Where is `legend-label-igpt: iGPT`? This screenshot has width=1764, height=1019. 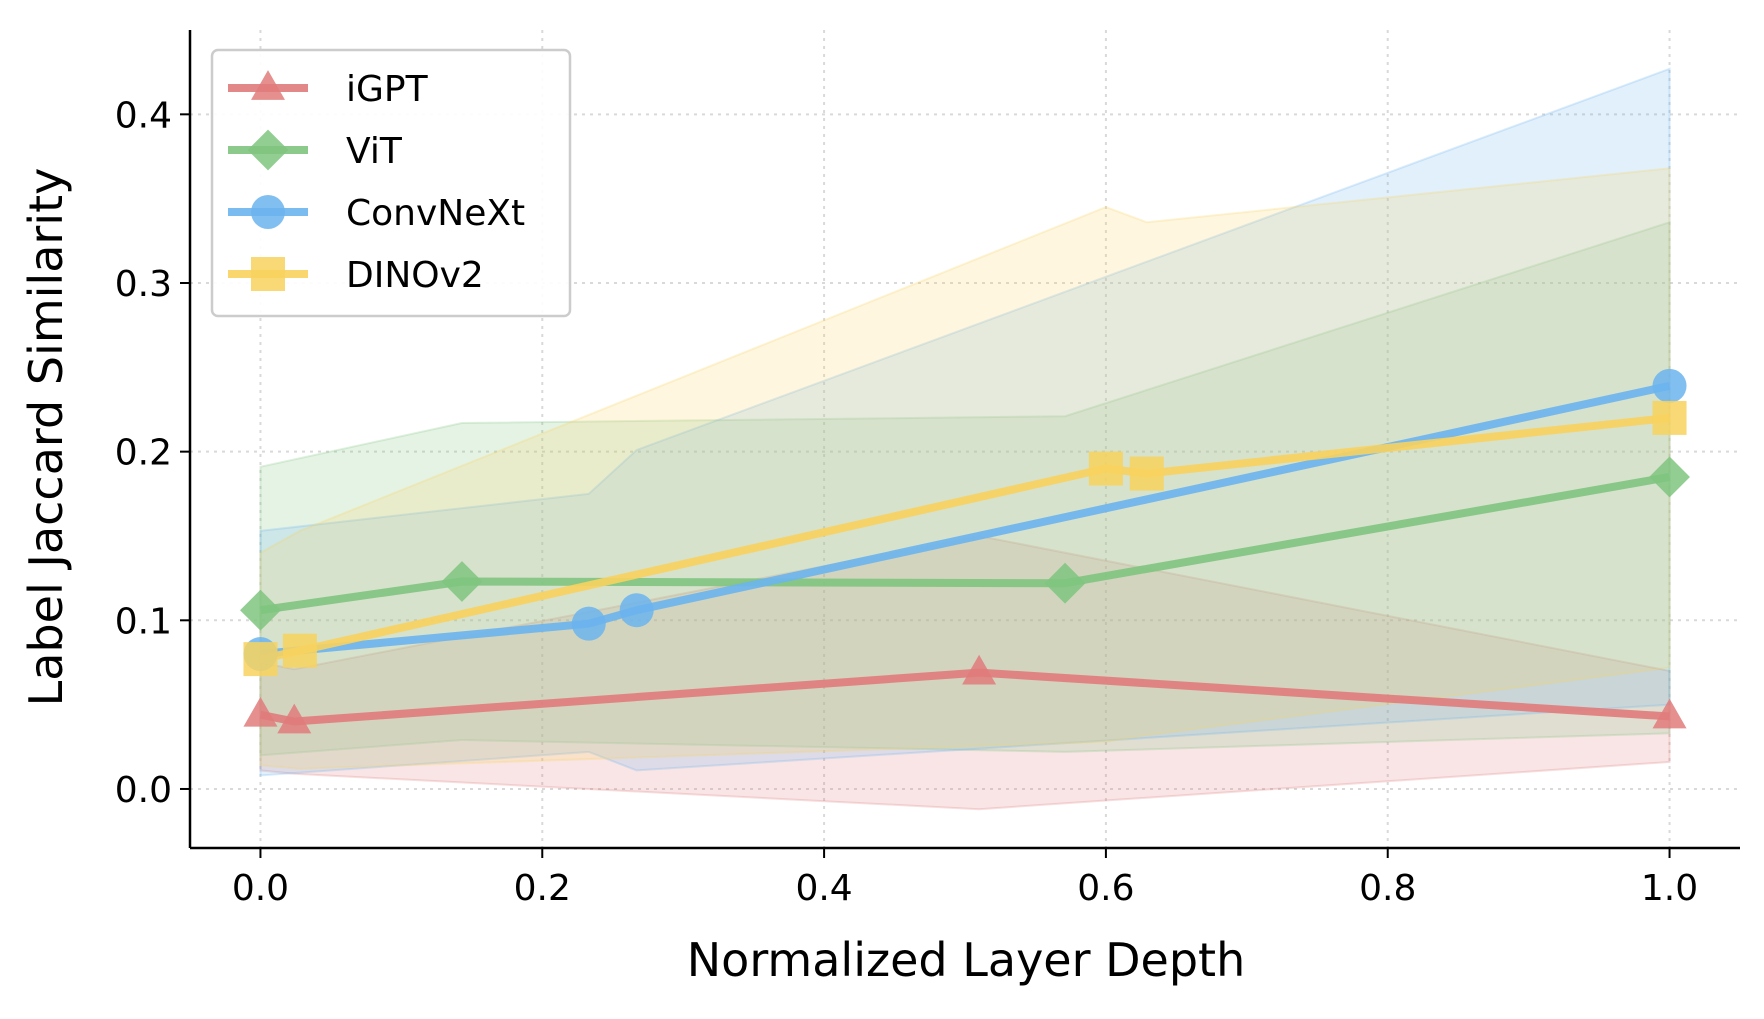 legend-label-igpt: iGPT is located at coordinates (387, 89).